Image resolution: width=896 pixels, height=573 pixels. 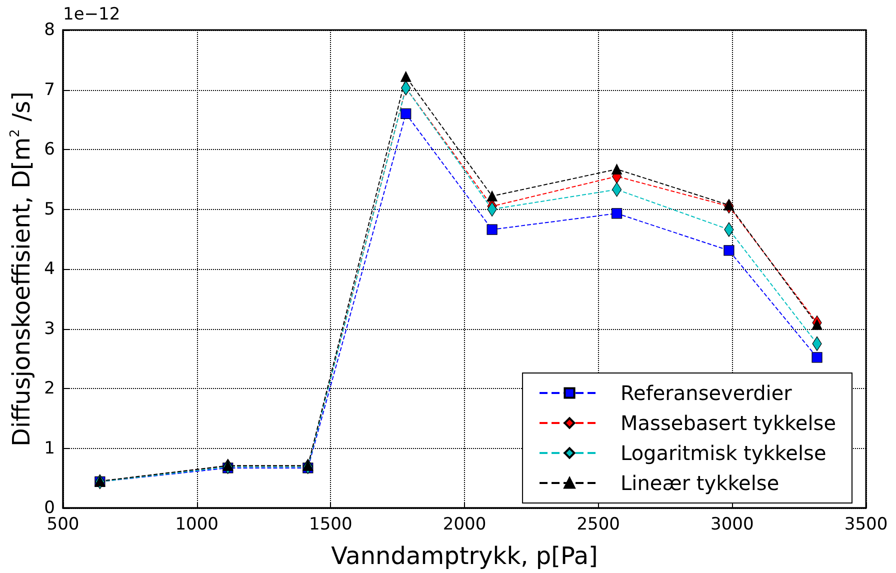 What do you see at coordinates (21, 269) in the screenshot?
I see `y-axis-title: Diffusjonskoeffisient, D[m2 /s]` at bounding box center [21, 269].